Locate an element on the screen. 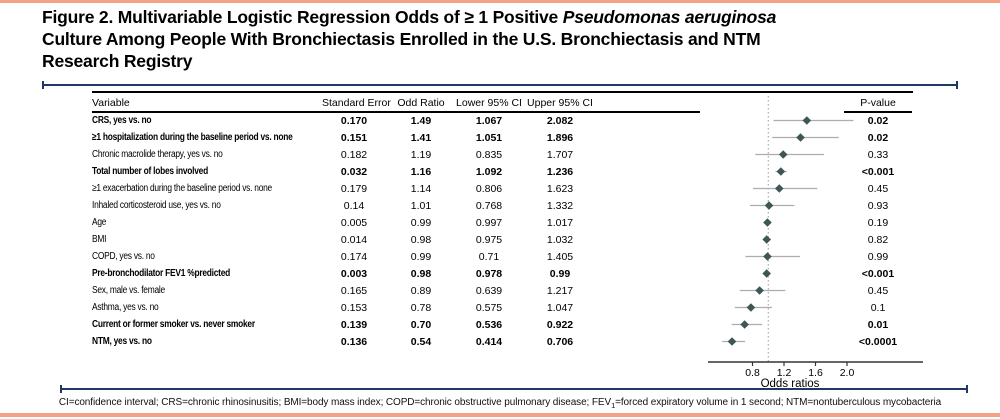 The height and width of the screenshot is (419, 1000). upper-ci-value: 1.896 is located at coordinates (560, 137).